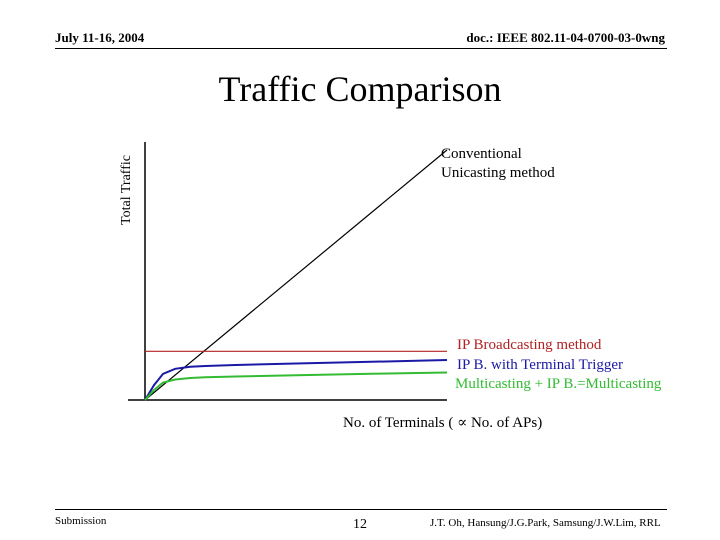 The image size is (720, 540). What do you see at coordinates (360, 524) in the screenshot?
I see `footer-page-number: 12` at bounding box center [360, 524].